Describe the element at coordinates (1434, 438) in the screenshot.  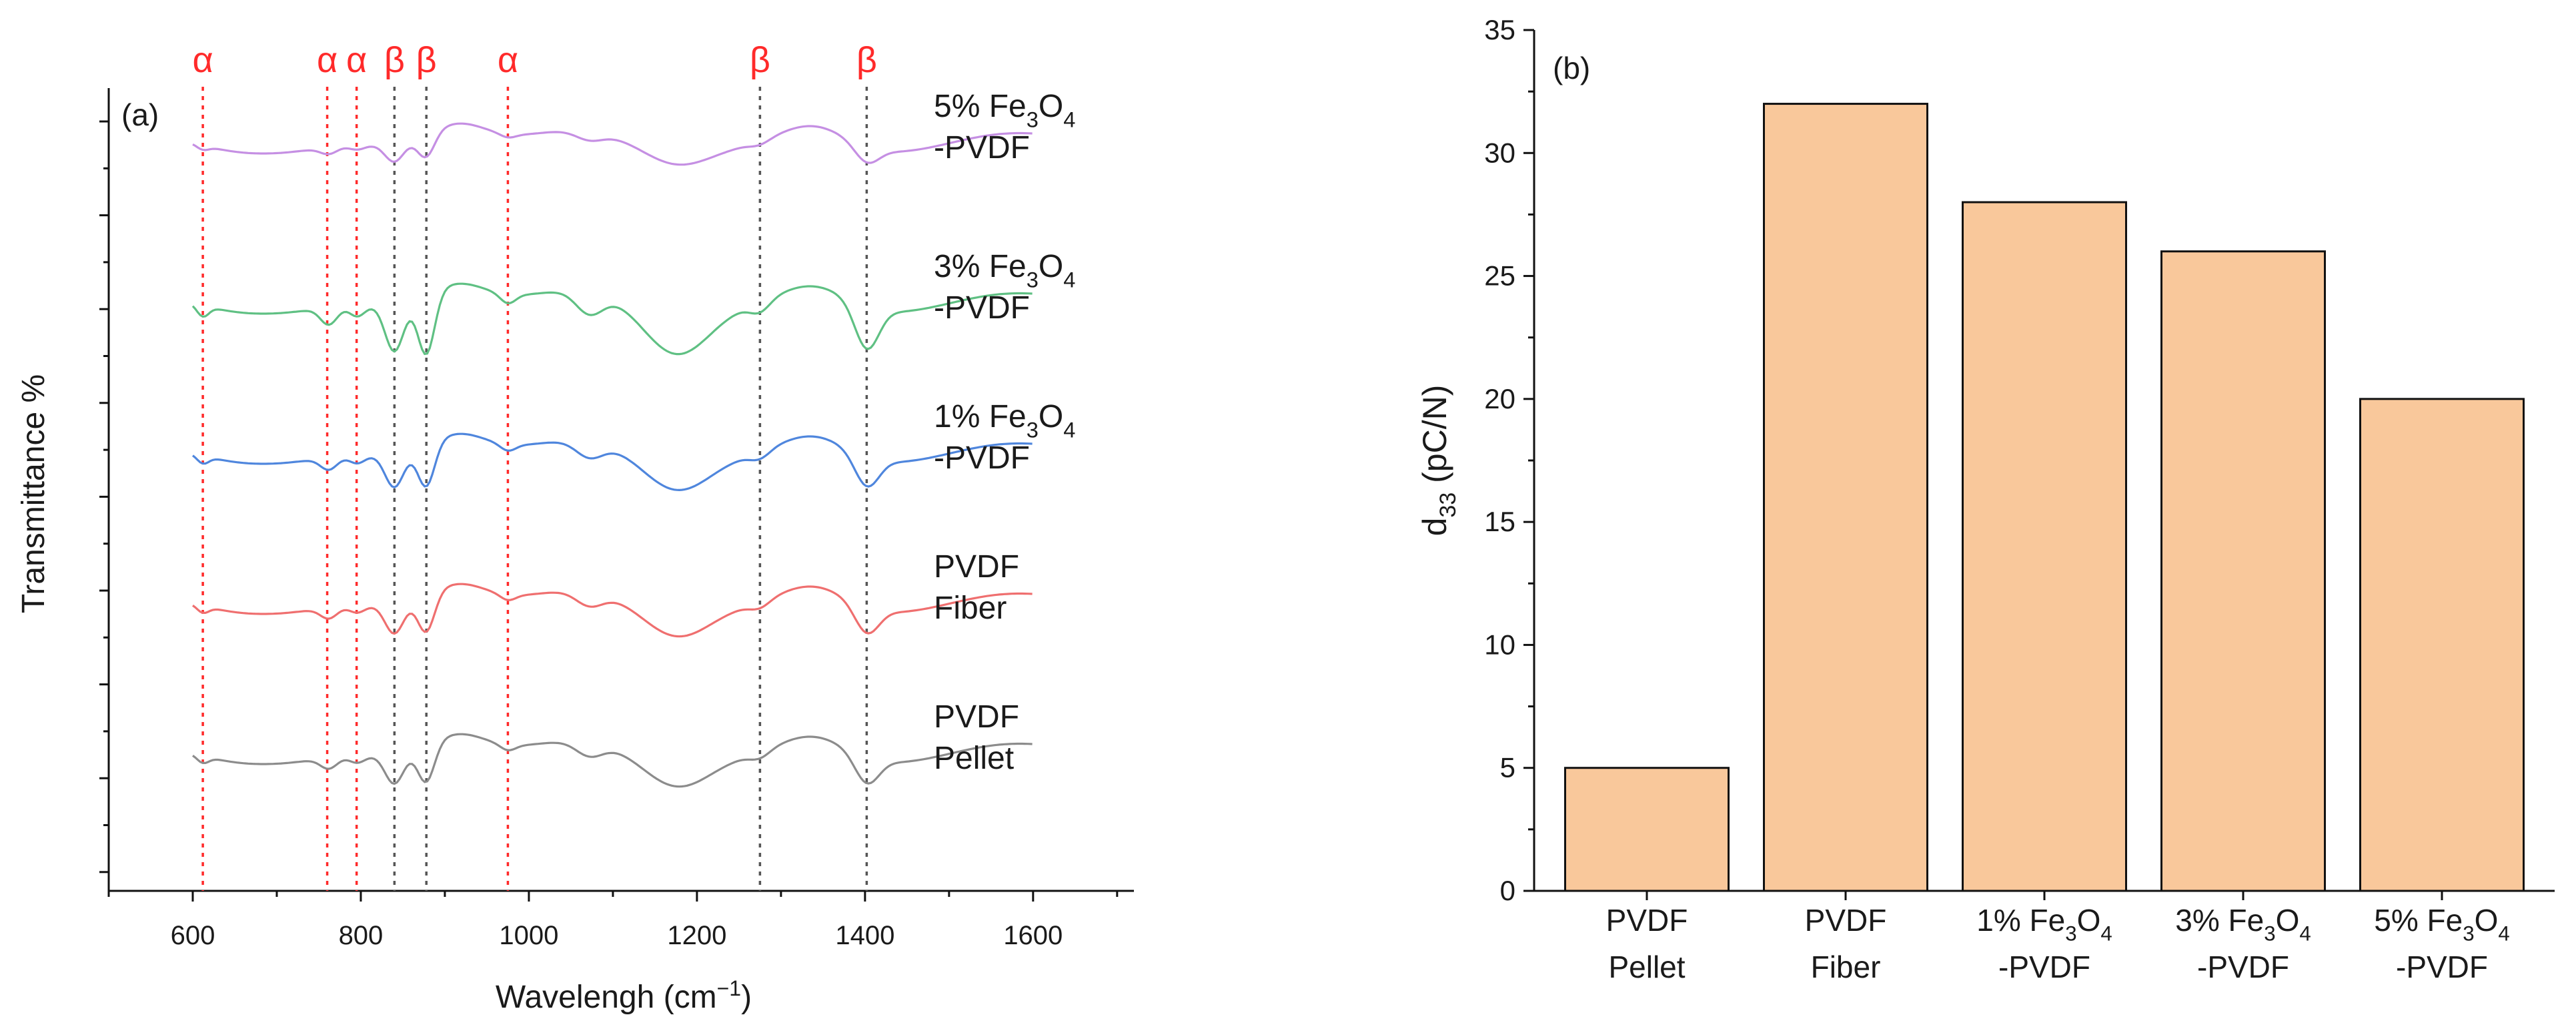
I see `y-axis-title-unit: (pC/N)` at that location.